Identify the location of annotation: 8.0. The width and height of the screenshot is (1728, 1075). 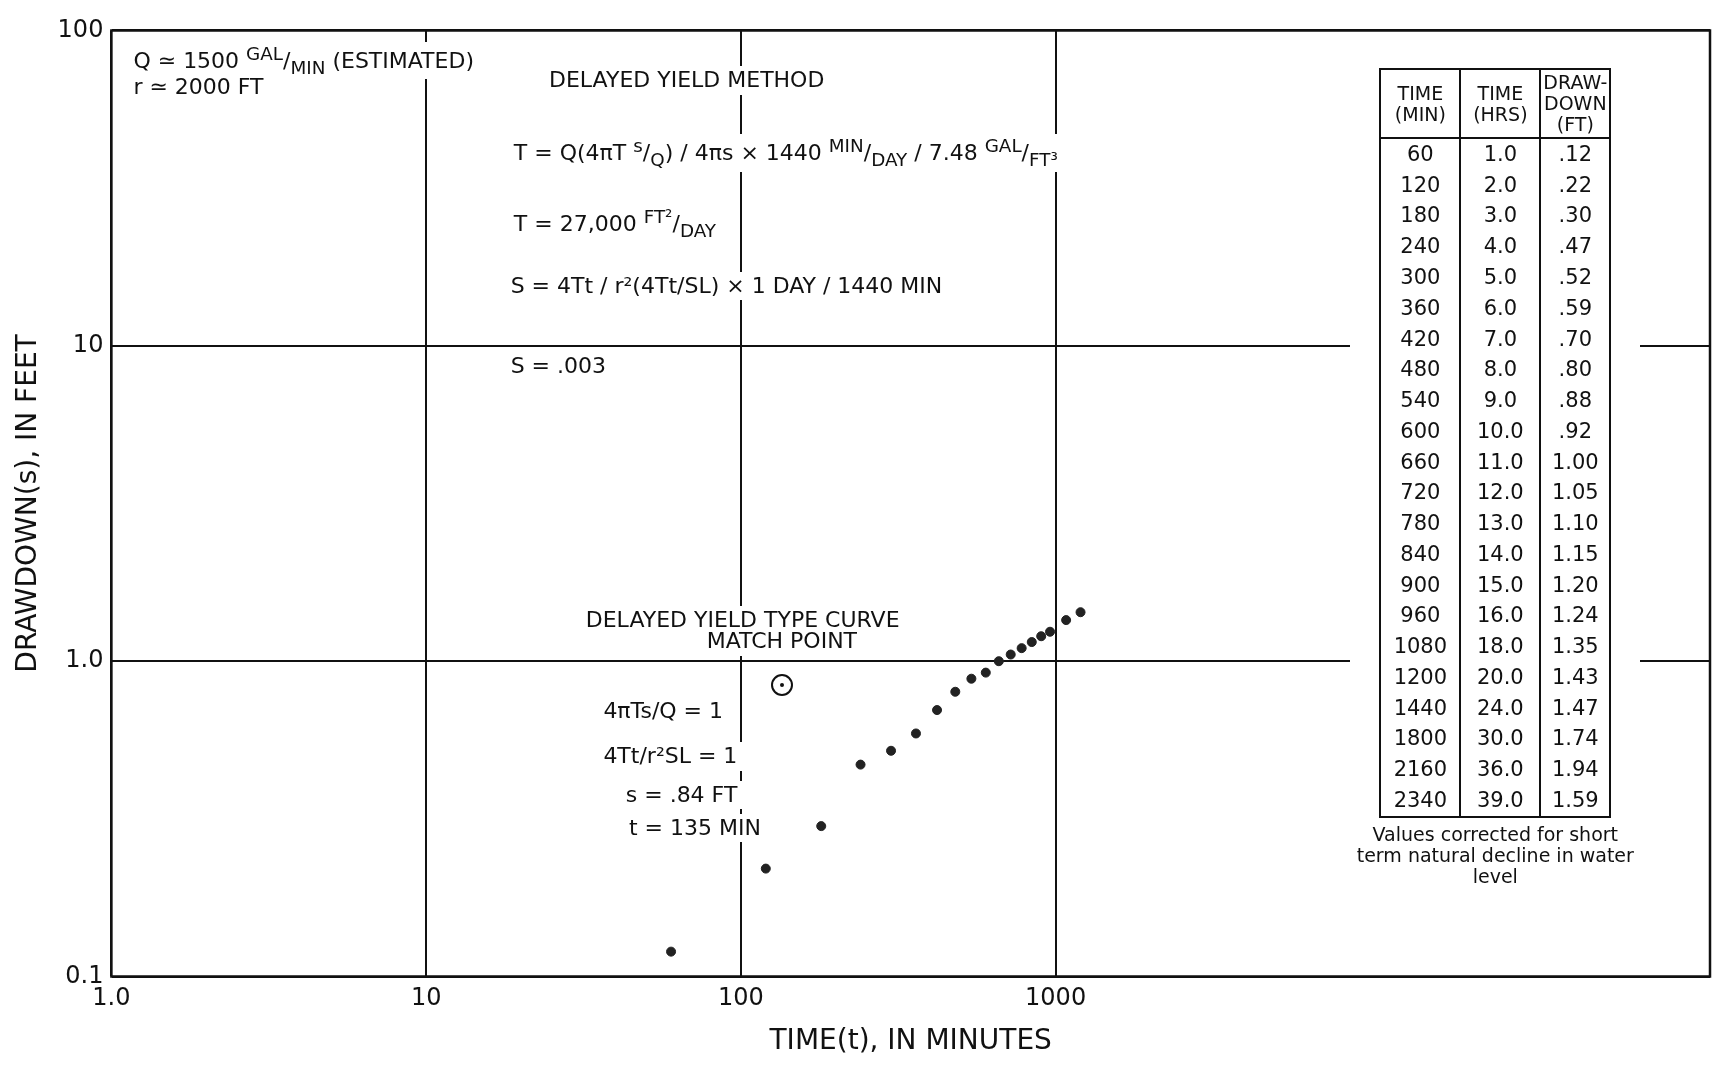
(1500, 370).